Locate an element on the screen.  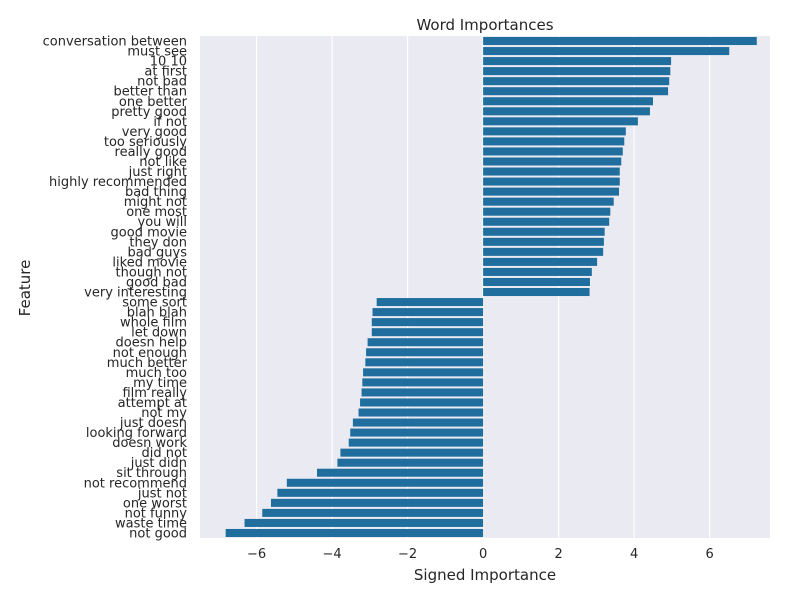
y-tick-label: though not is located at coordinates (151, 272).